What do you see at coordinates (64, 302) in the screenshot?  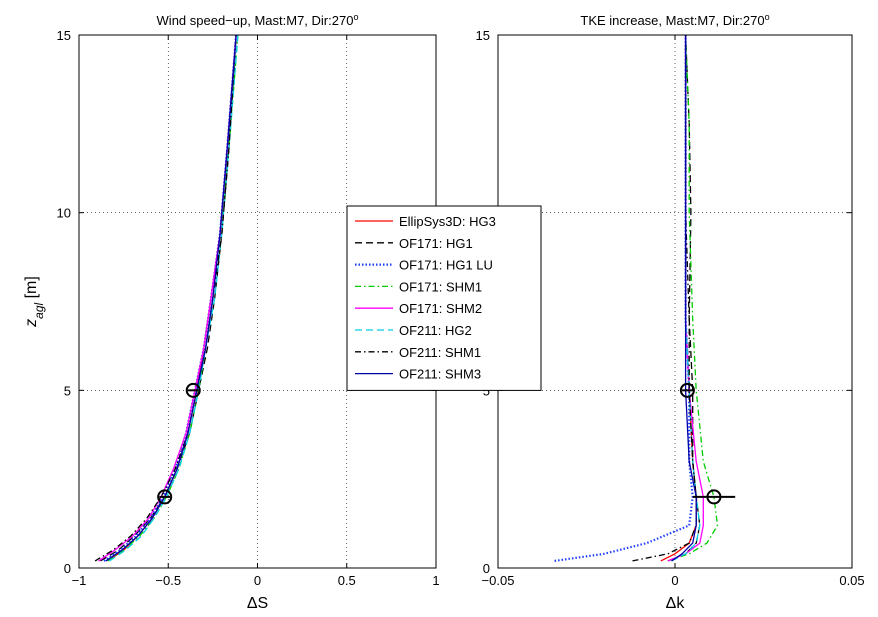 I see `left-y-tick-labels: 0 5 10 15` at bounding box center [64, 302].